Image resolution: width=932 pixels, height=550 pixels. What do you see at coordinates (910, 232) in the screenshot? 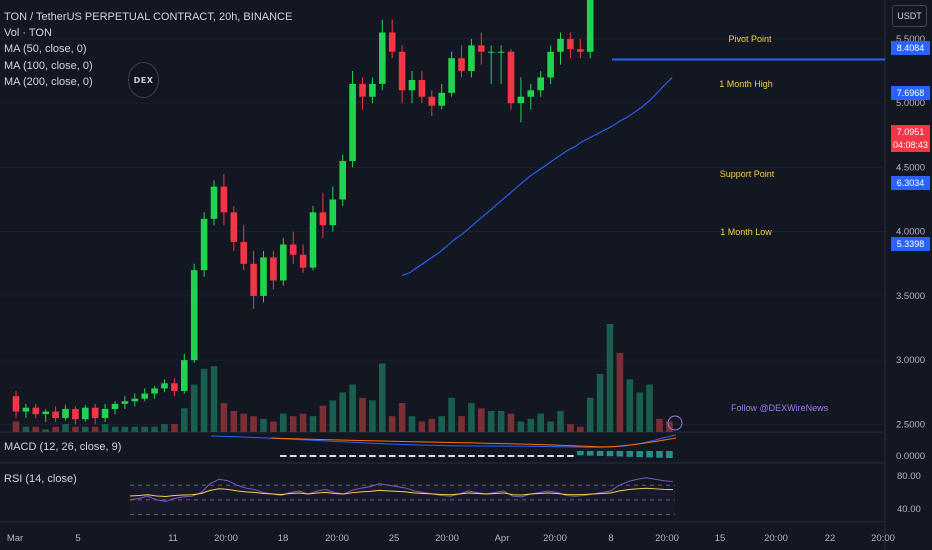
I see `price-tick-label: 4.0000` at bounding box center [910, 232].